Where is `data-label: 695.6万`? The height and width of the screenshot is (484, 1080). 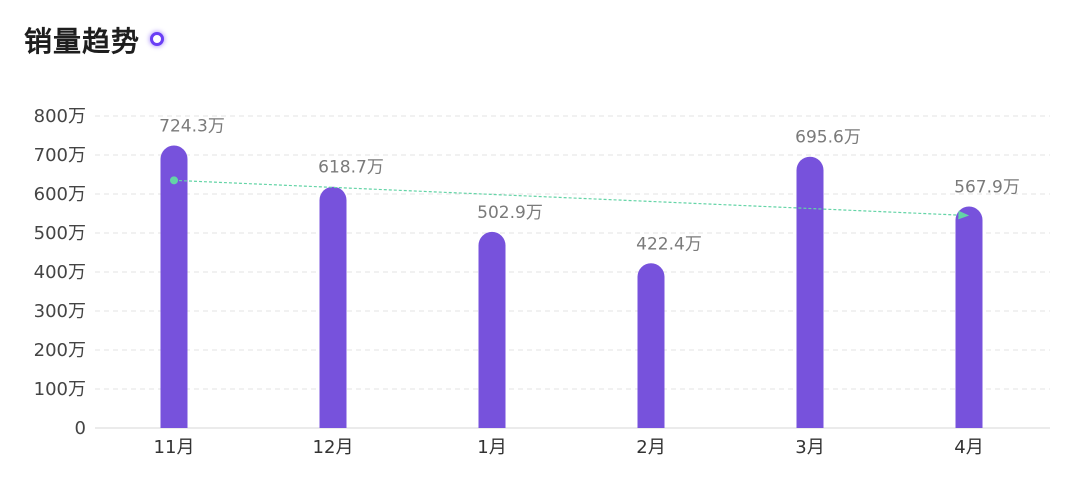
data-label: 695.6万 is located at coordinates (828, 138).